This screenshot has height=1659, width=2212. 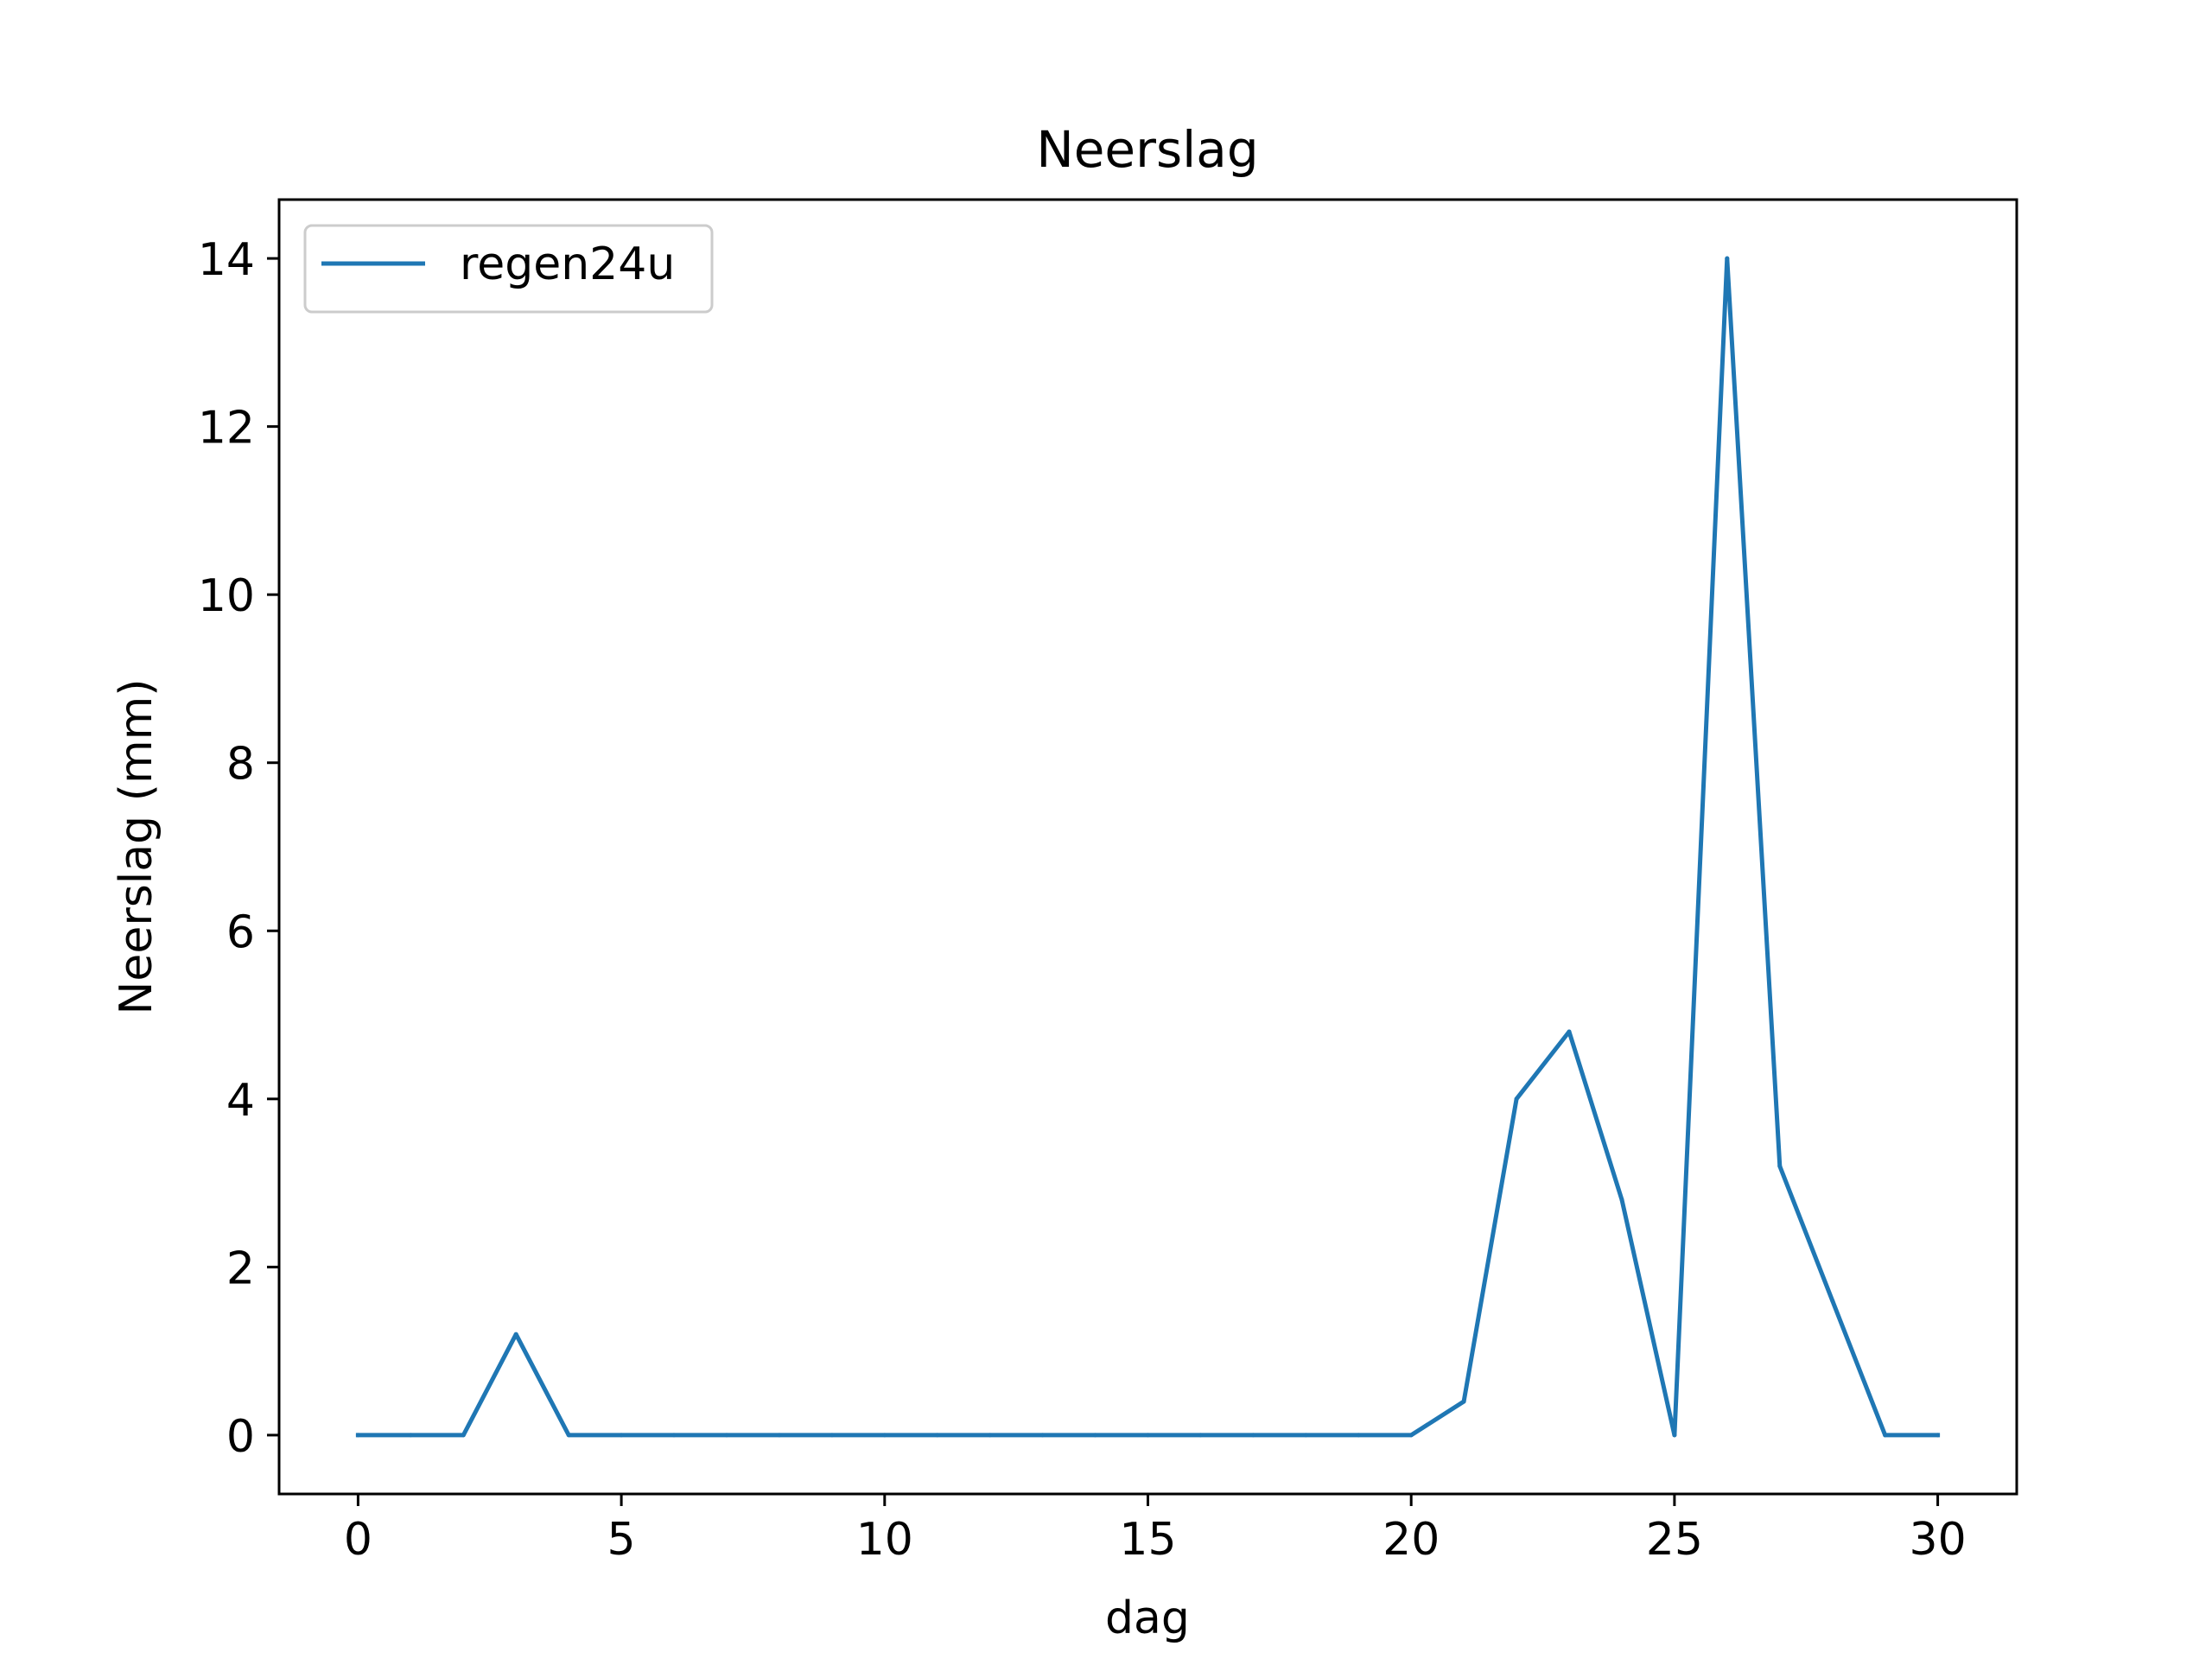 What do you see at coordinates (136, 846) in the screenshot?
I see `y-axis-label: Neerslag (mm)` at bounding box center [136, 846].